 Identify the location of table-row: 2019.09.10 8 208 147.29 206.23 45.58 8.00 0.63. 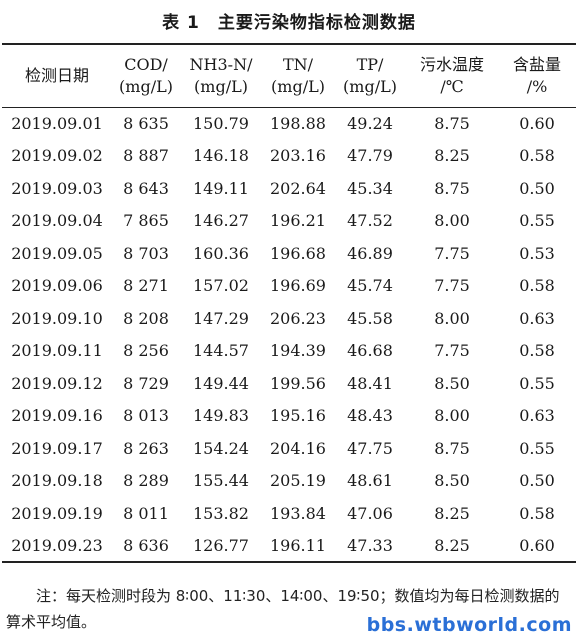
(289, 318).